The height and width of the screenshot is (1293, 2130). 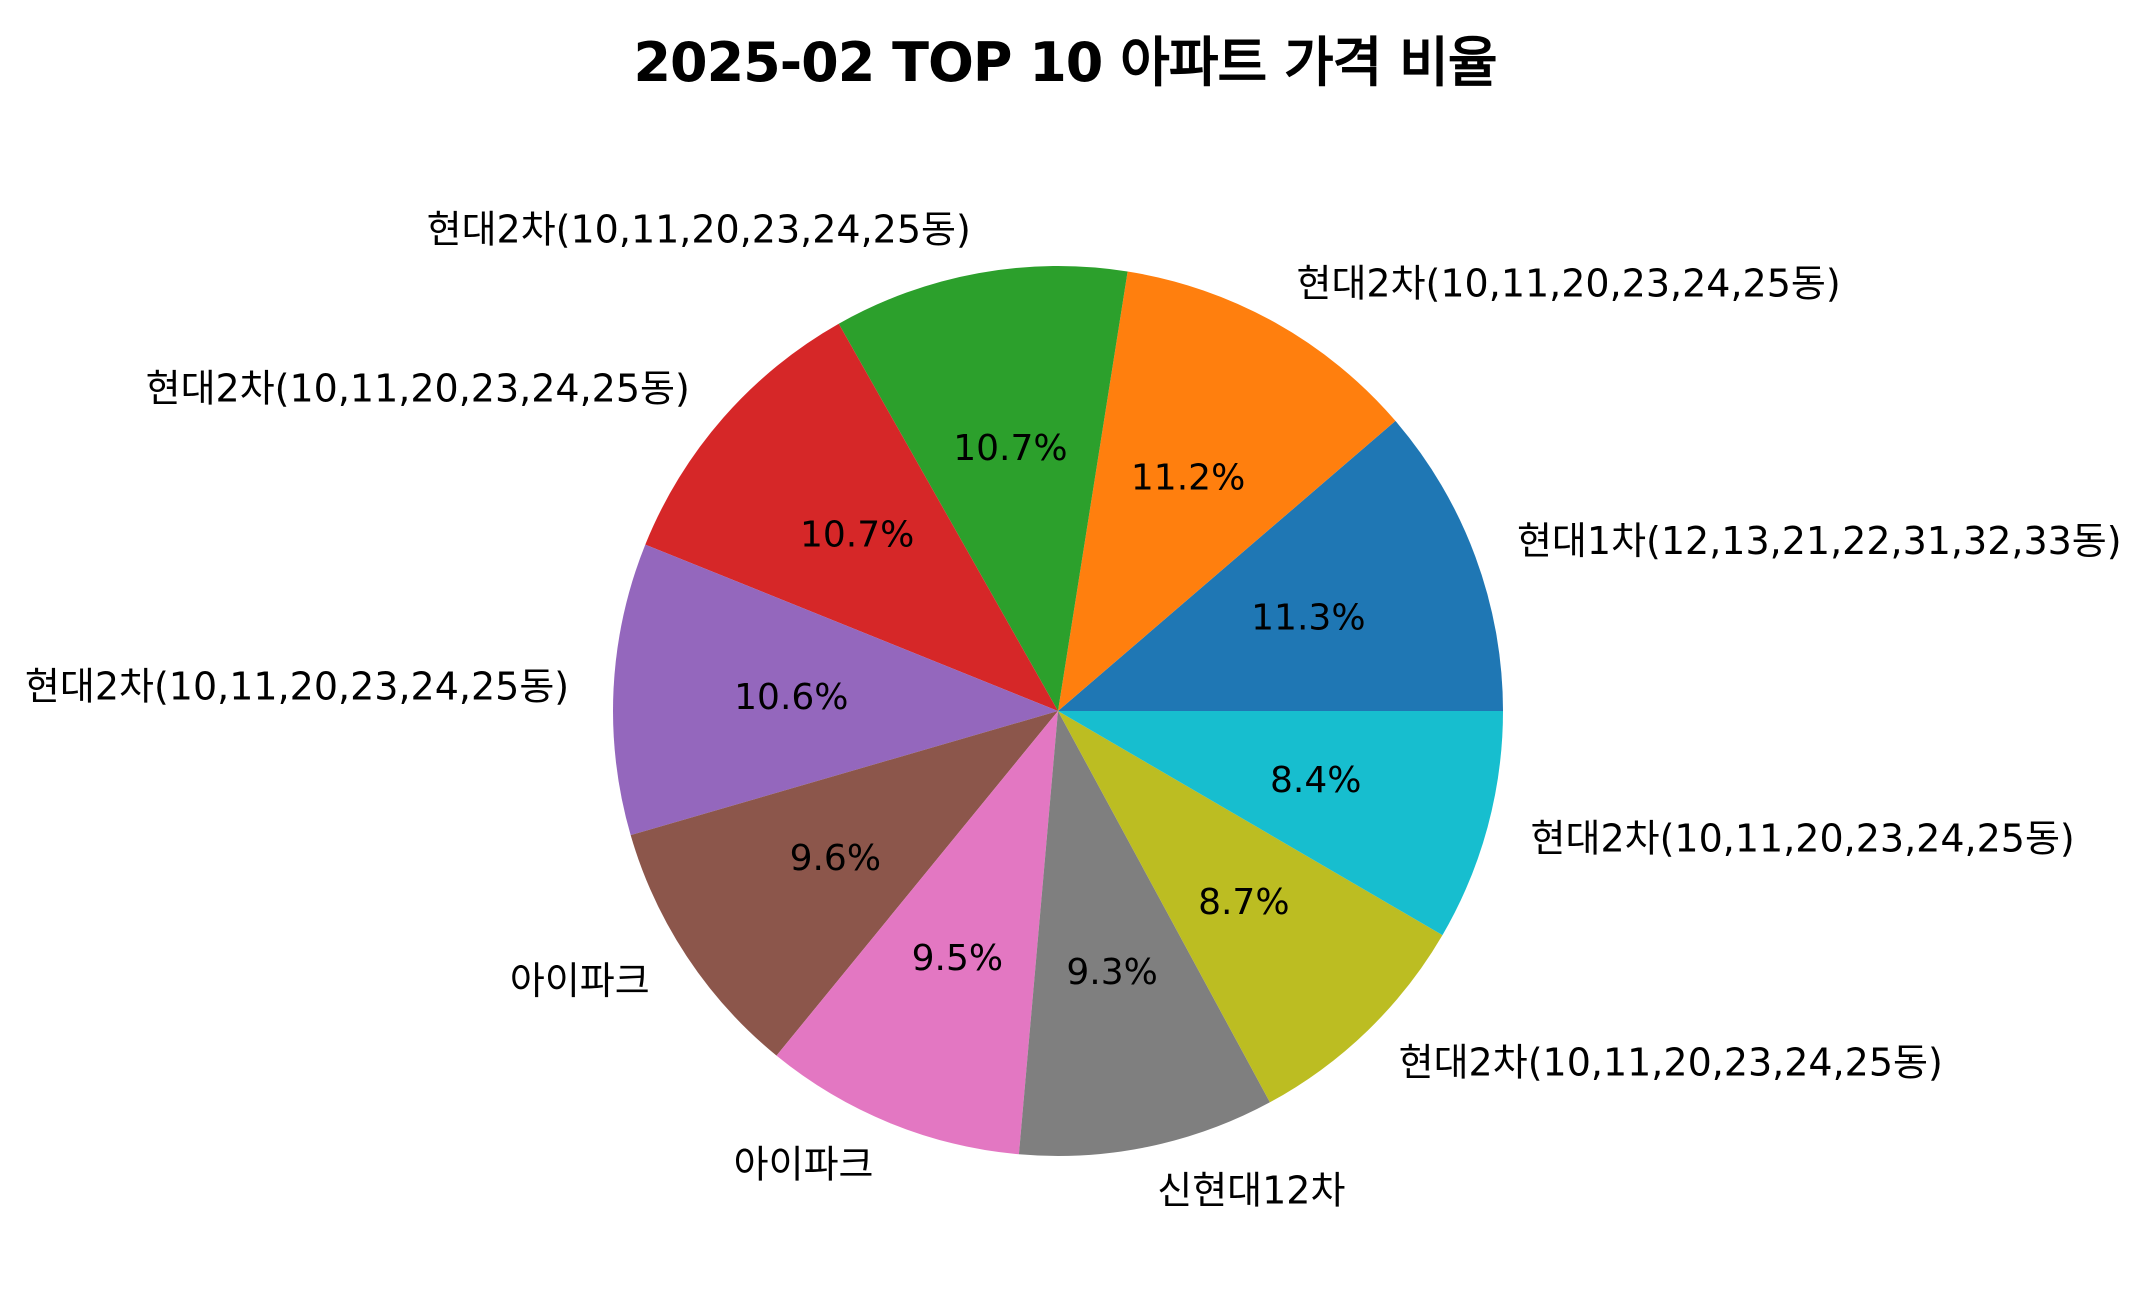 What do you see at coordinates (1308, 618) in the screenshot?
I see `slice-percent-1: 11.3%` at bounding box center [1308, 618].